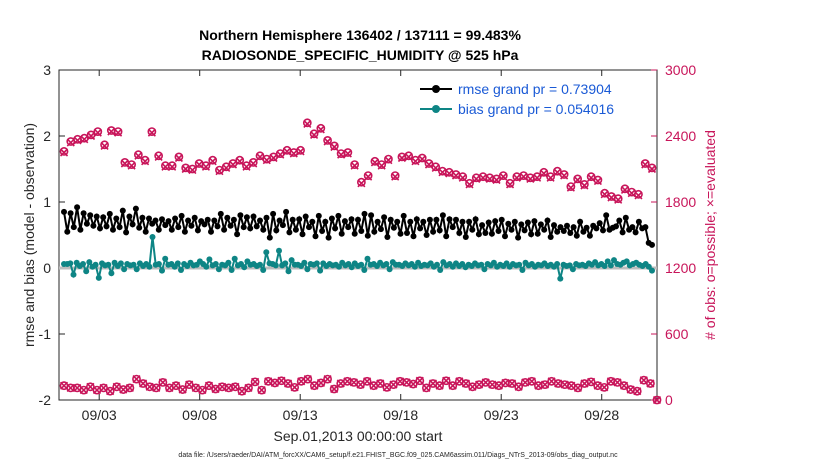  I want to click on y-right-tick-label: 1200, so click(680, 268).